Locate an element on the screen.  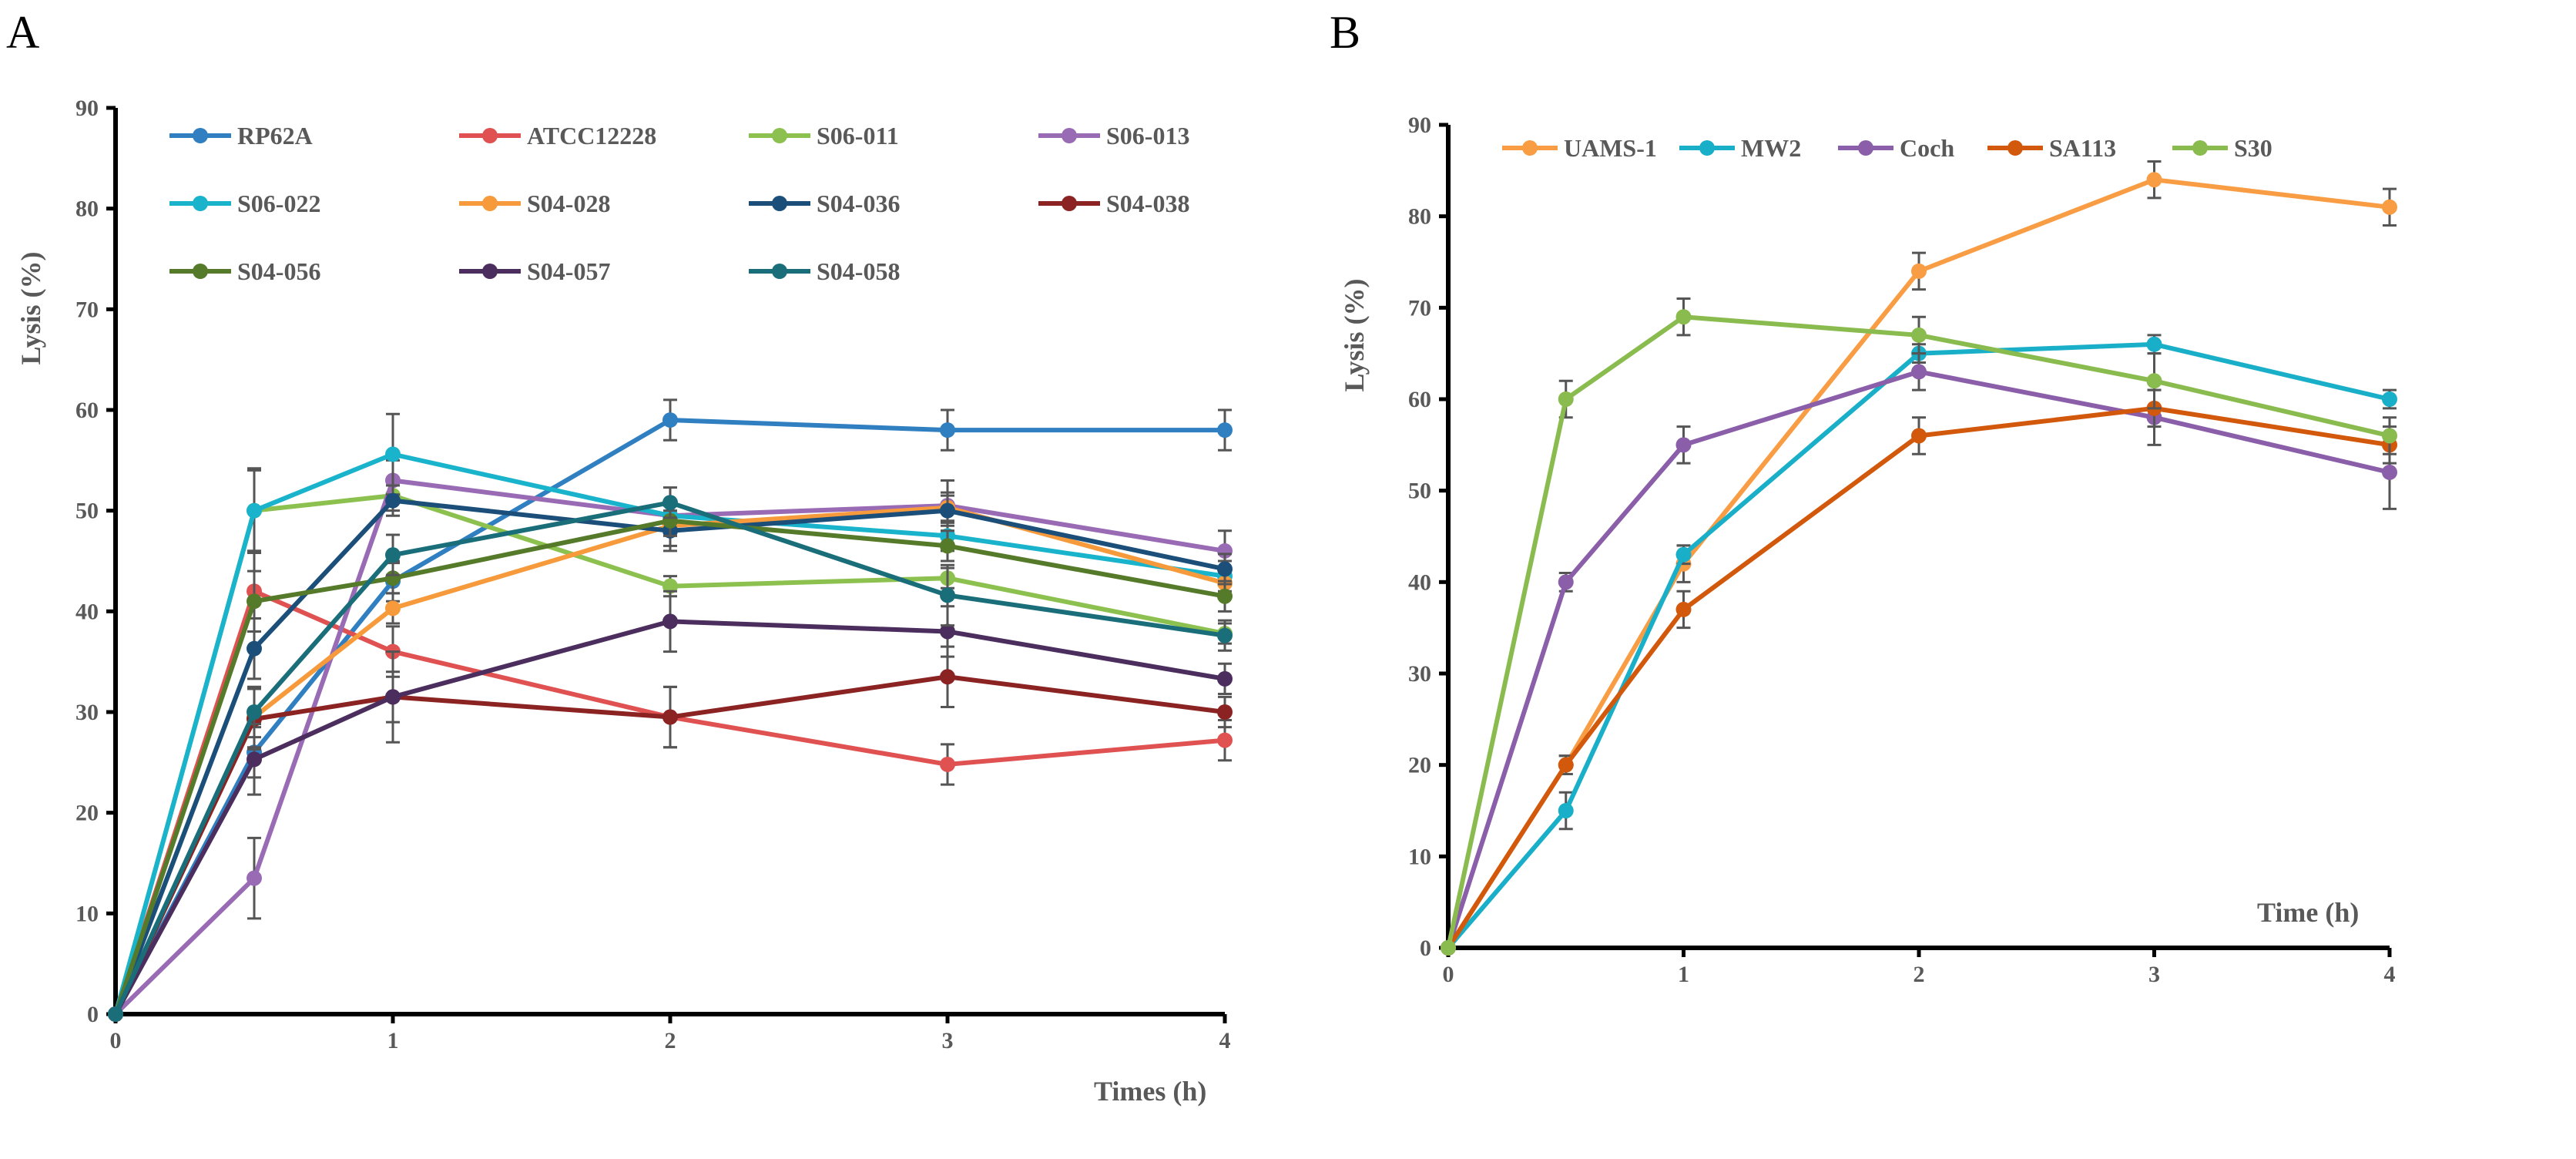
x-tick-label: 0 is located at coordinates (116, 1040).